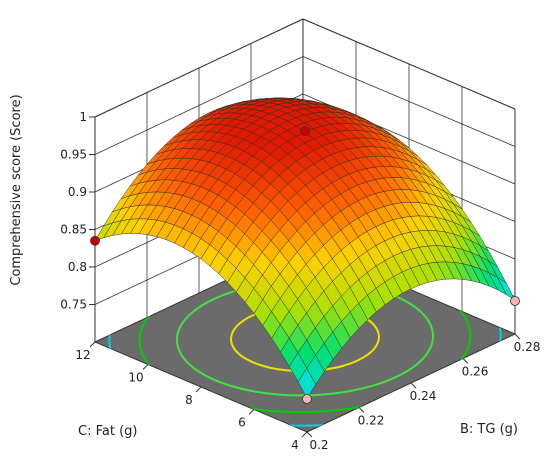 The height and width of the screenshot is (463, 550). I want to click on surface-cell, so click(306, 383).